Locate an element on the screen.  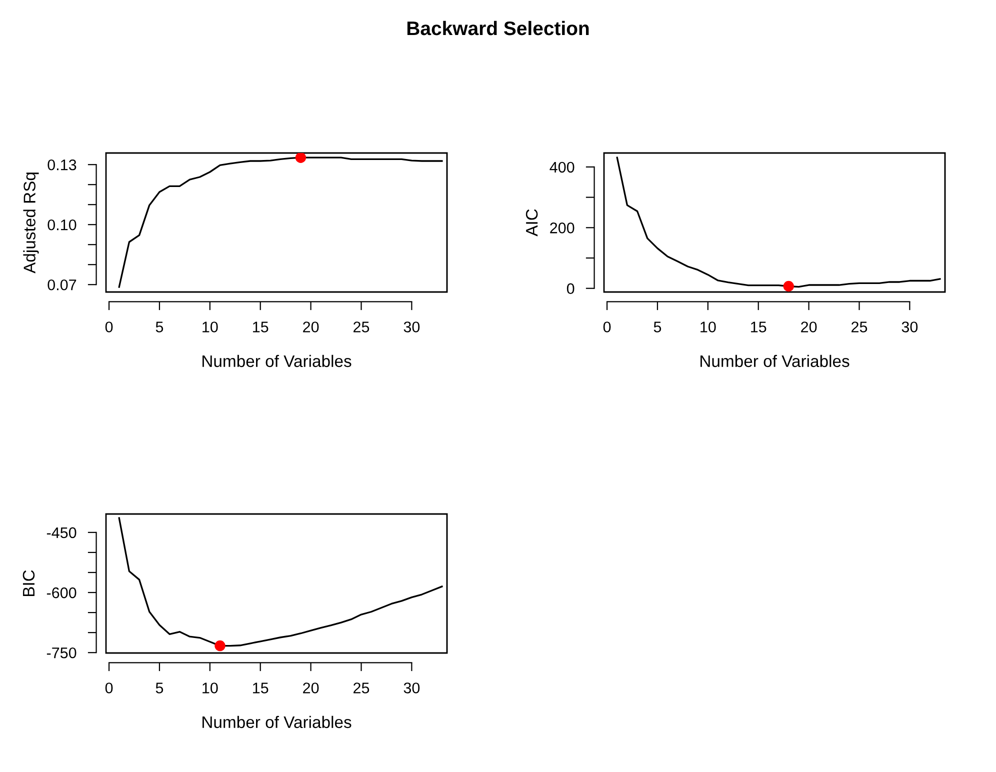
y-tick-label: -600 is located at coordinates (61, 592).